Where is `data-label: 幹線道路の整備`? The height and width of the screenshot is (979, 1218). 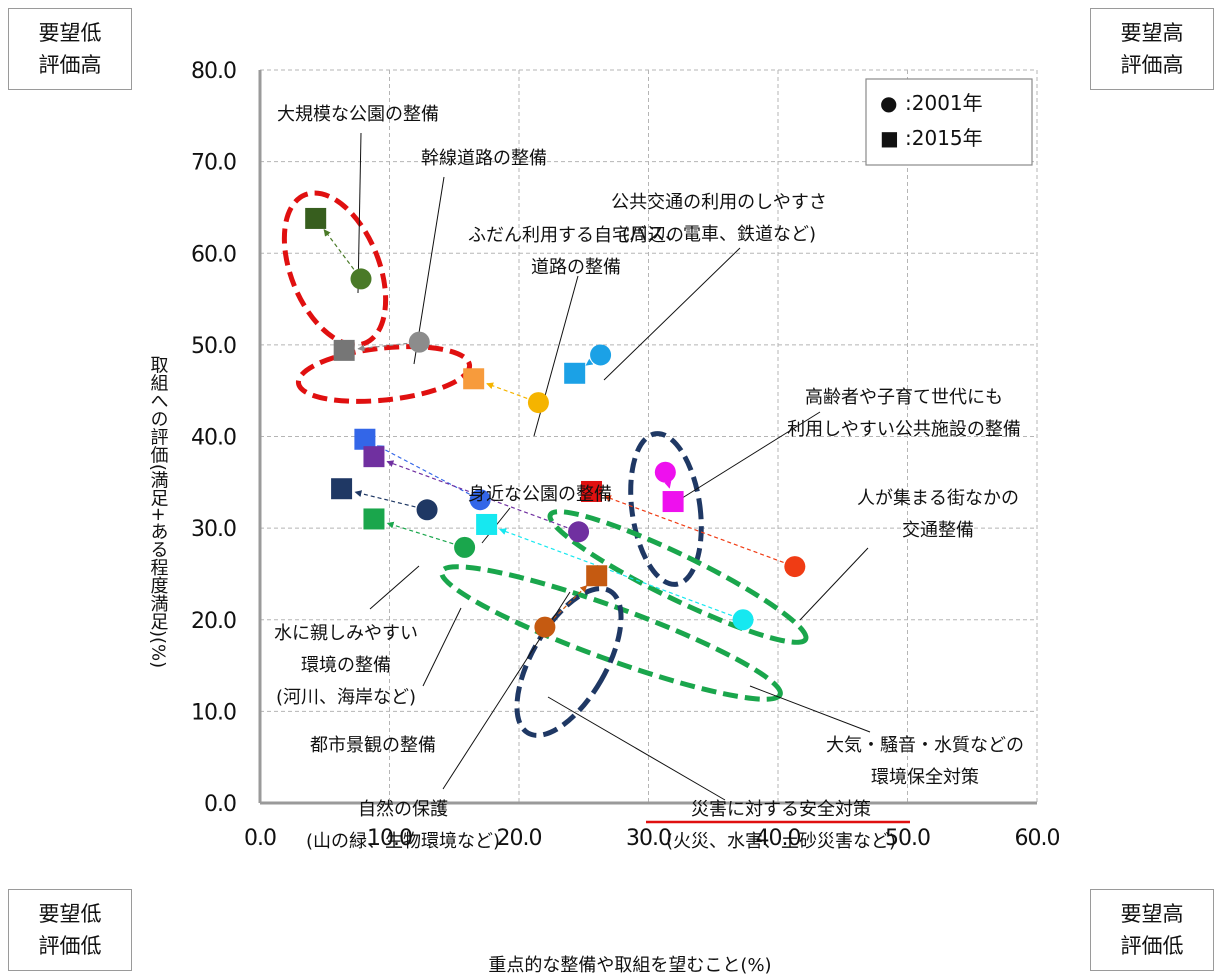 data-label: 幹線道路の整備 is located at coordinates (484, 158).